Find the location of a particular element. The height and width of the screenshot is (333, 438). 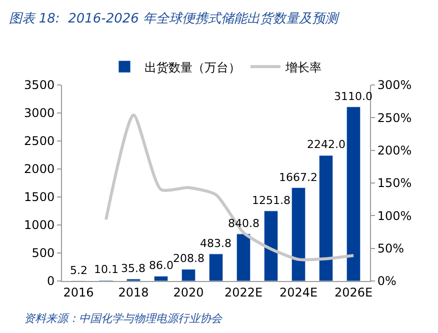

y-tick-label: 1000 is located at coordinates (39, 225).